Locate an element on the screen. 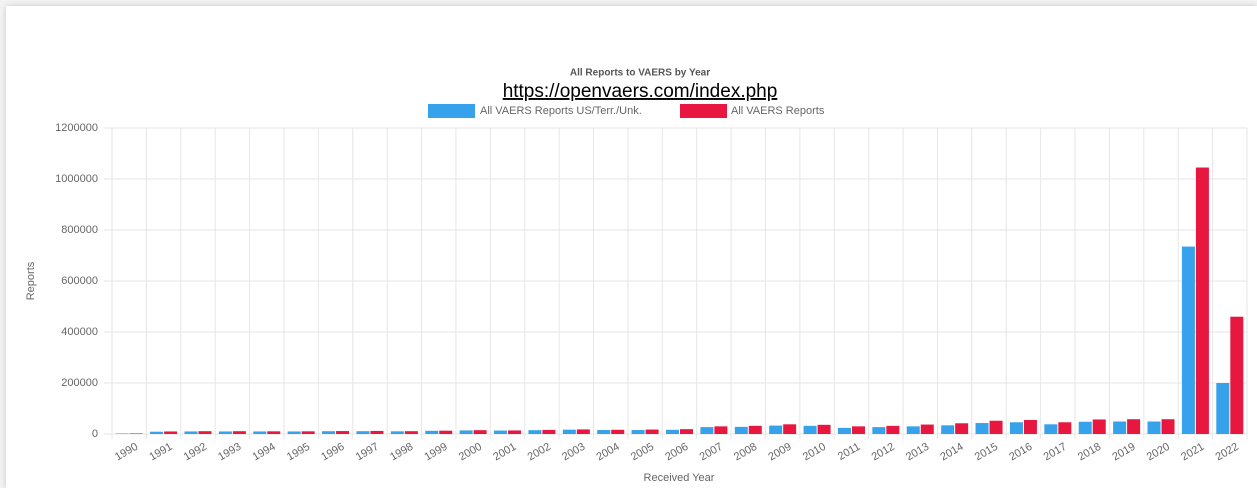 The width and height of the screenshot is (1257, 488). y-tick-label: 800000 is located at coordinates (79, 230).